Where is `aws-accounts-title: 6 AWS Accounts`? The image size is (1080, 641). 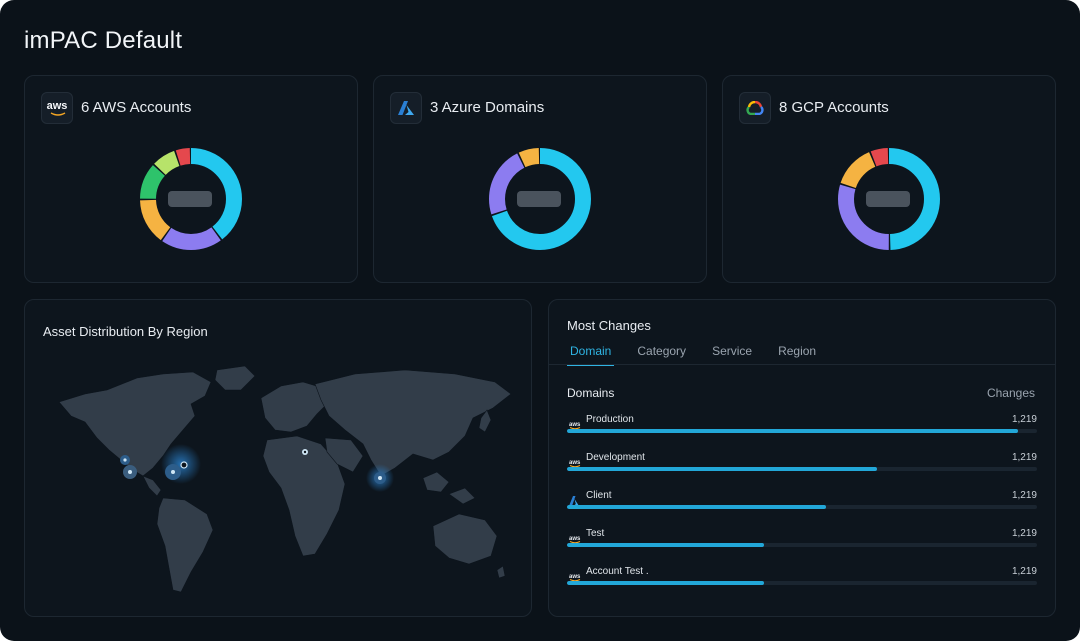
aws-accounts-title: 6 AWS Accounts is located at coordinates (136, 107).